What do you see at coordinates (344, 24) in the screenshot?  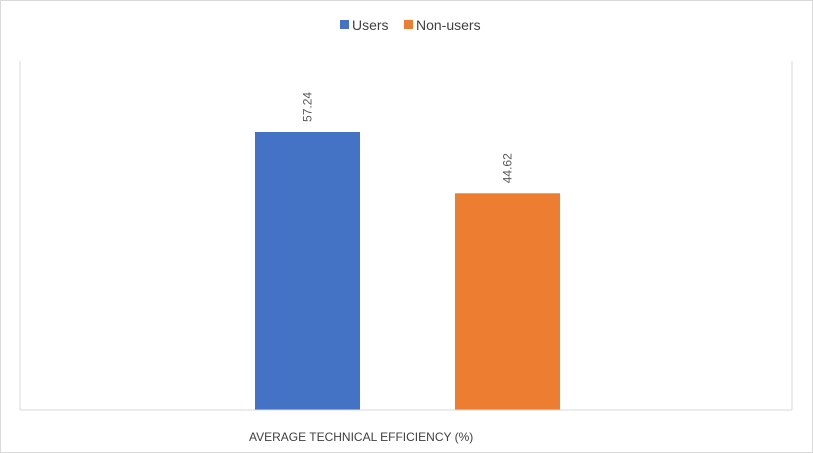 I see `legend-swatch-users` at bounding box center [344, 24].